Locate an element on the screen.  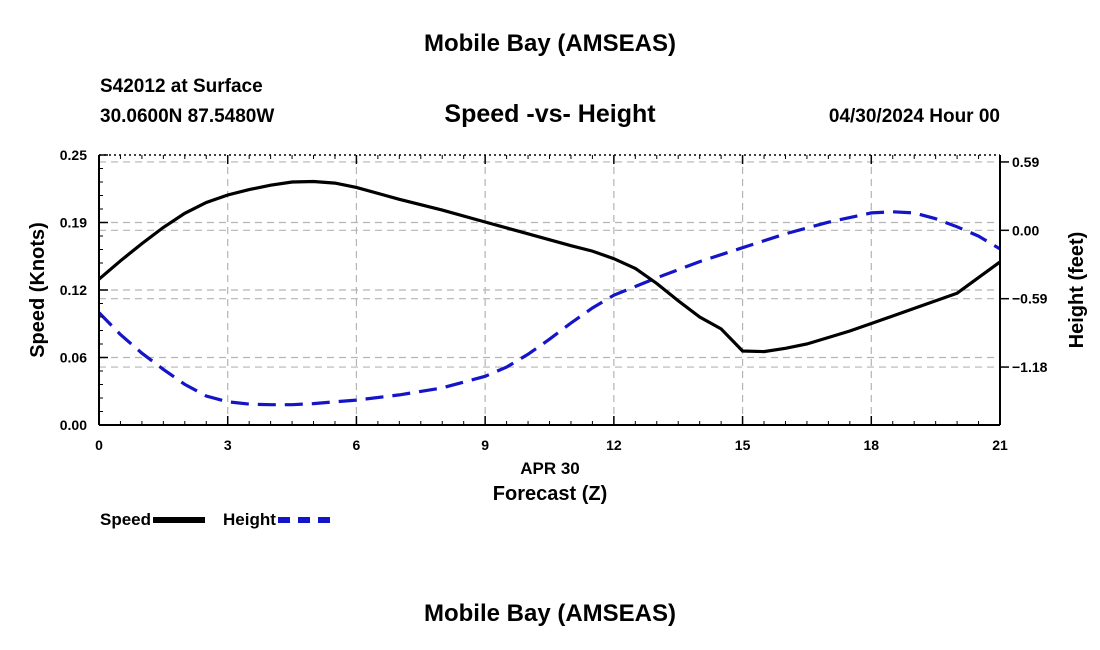
x-tick-label: 21 is located at coordinates (1000, 445).